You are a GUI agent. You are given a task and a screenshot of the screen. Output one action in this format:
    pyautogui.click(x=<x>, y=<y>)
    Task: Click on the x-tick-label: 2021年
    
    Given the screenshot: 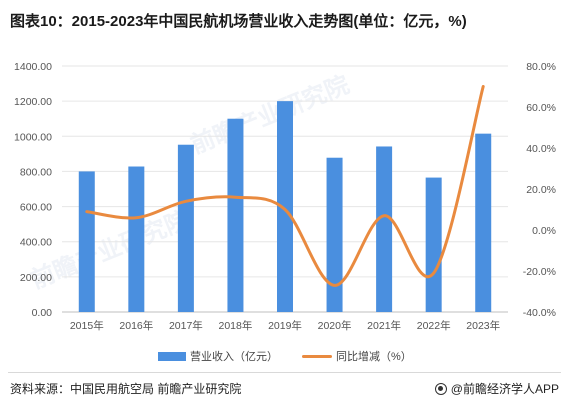 What is the action you would take?
    pyautogui.click(x=384, y=325)
    